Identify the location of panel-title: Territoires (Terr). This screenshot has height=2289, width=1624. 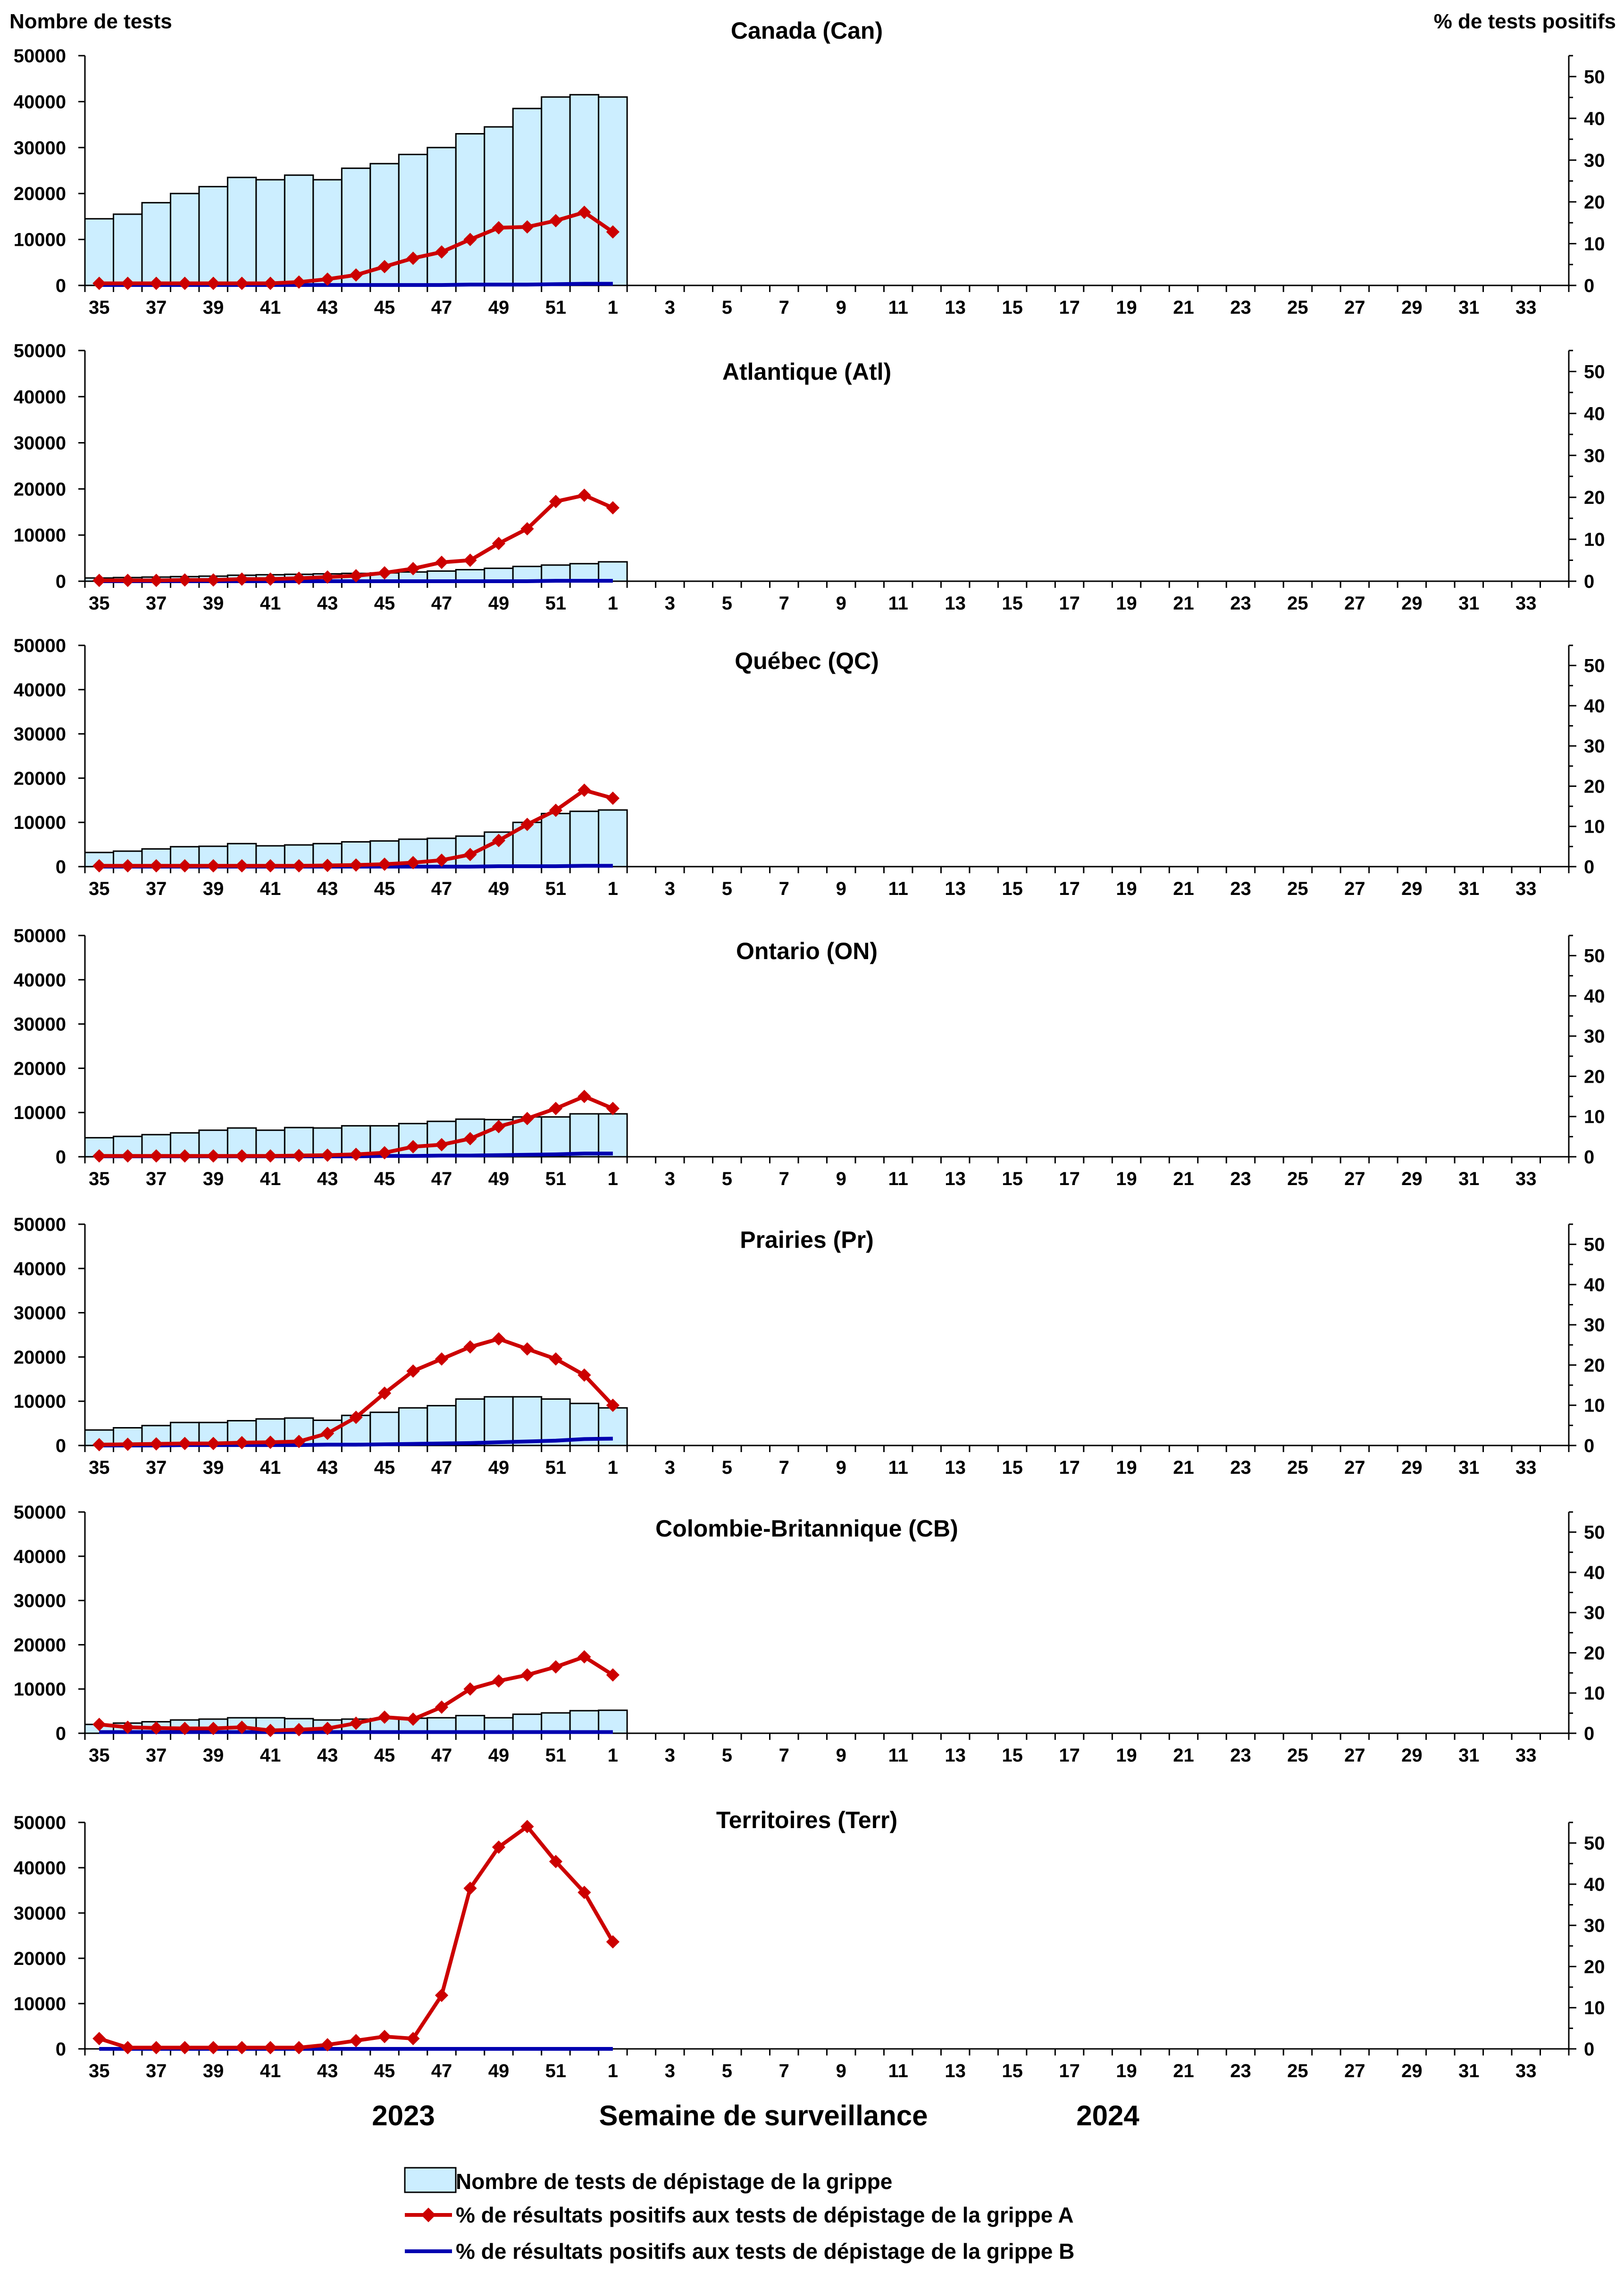
(806, 1820).